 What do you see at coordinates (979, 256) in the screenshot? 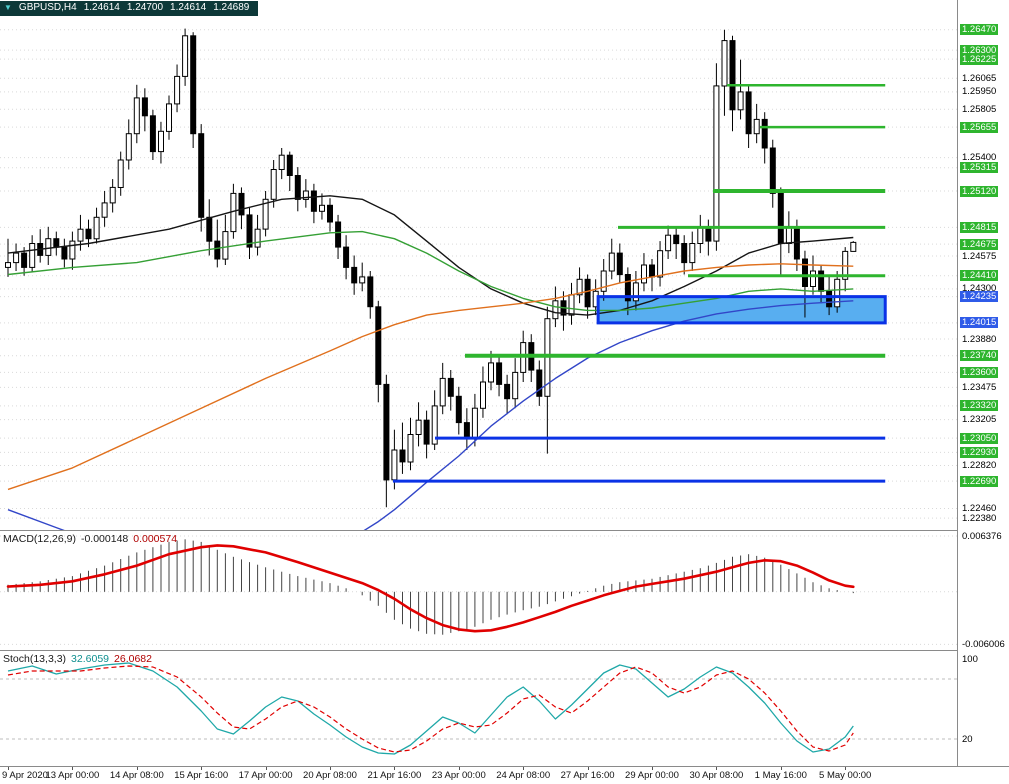
I see `price-axis-label: 1.24575` at bounding box center [979, 256].